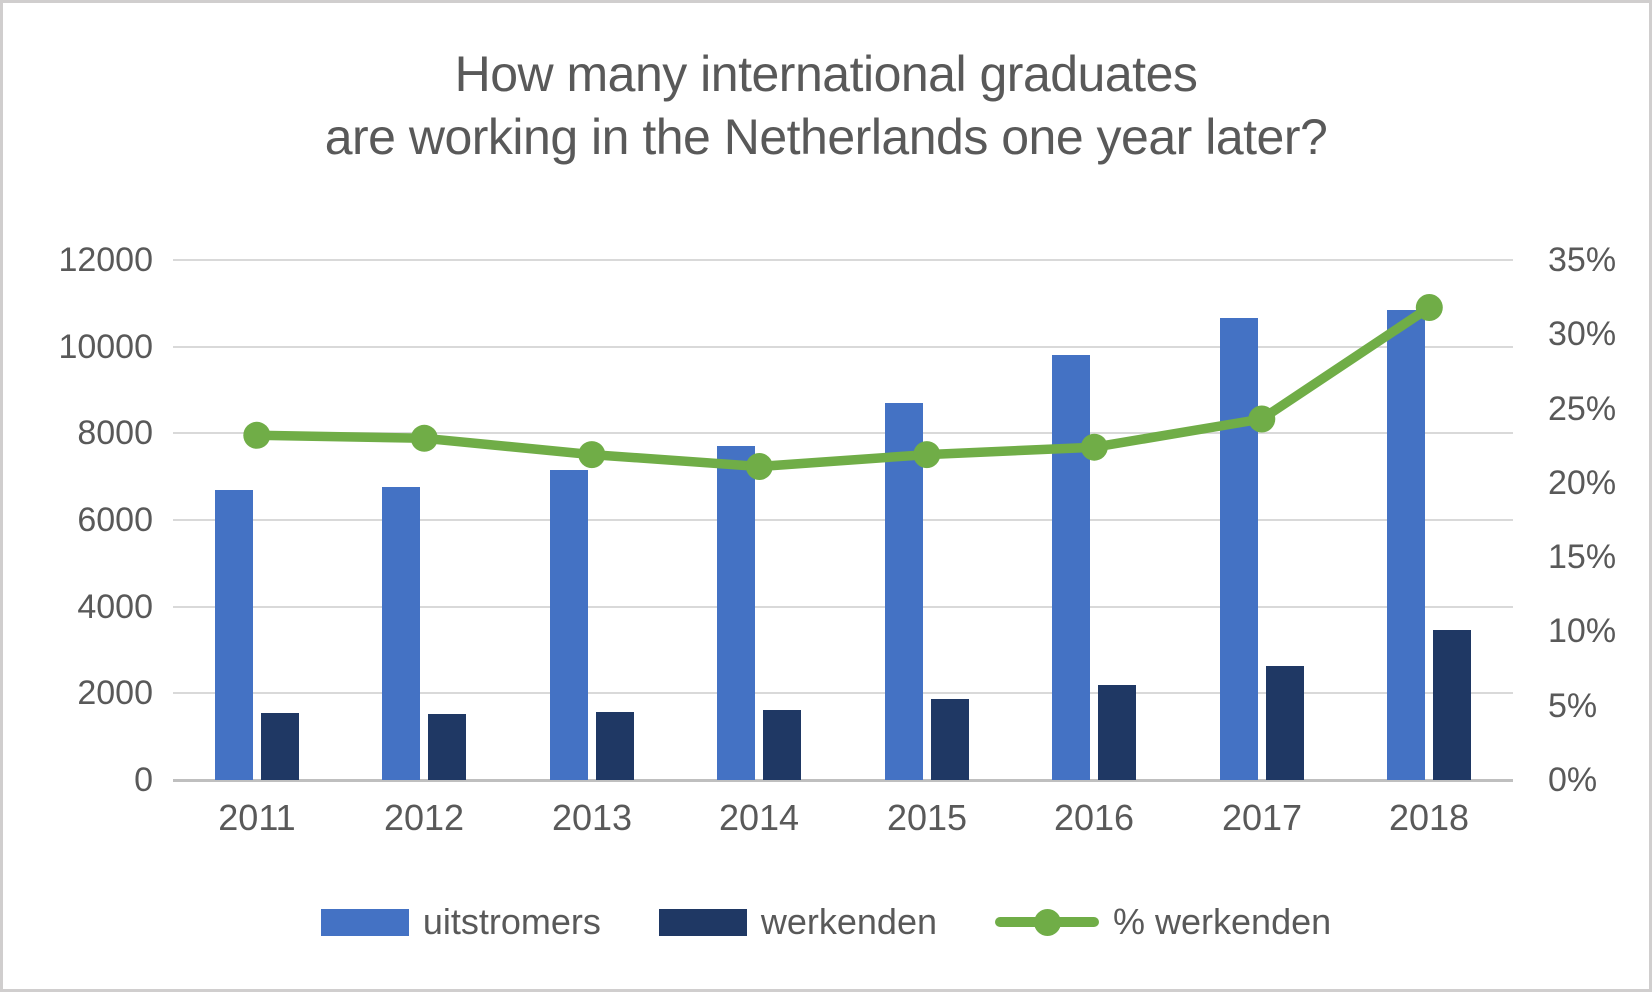 The width and height of the screenshot is (1652, 992). I want to click on bar-werkenden-2013, so click(615, 746).